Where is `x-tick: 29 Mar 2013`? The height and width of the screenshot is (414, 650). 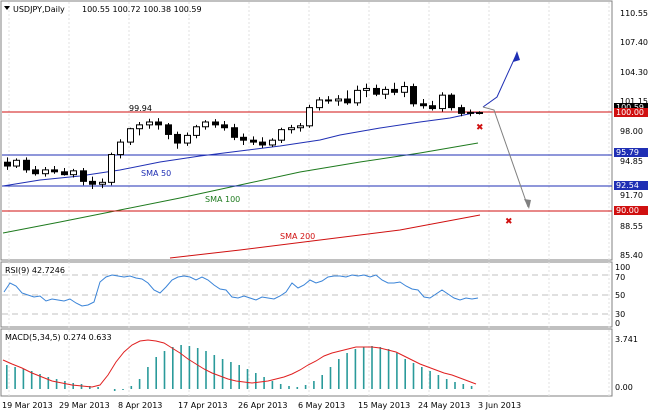
x-tick: 29 Mar 2013 is located at coordinates (84, 405).